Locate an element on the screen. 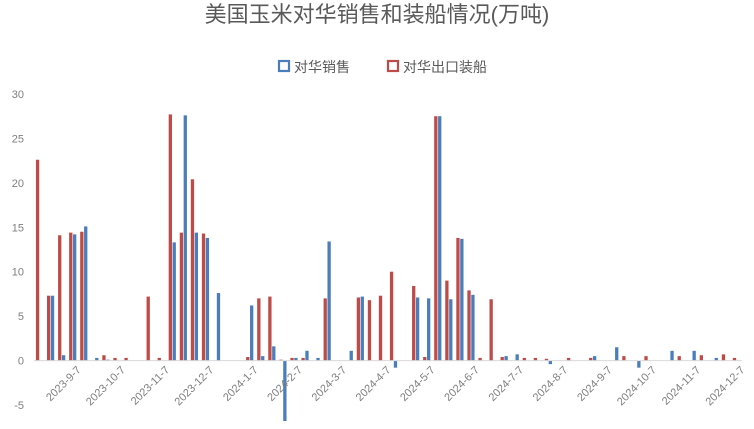 Image resolution: width=754 pixels, height=429 pixels. x-tick-label: 2024-5-7 is located at coordinates (418, 384).